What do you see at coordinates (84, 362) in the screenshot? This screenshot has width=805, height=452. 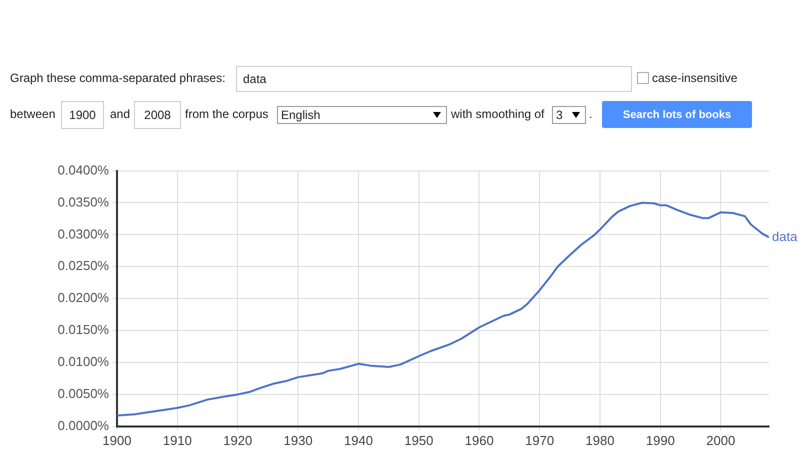 I see `y-tick-label: 0.0100%` at bounding box center [84, 362].